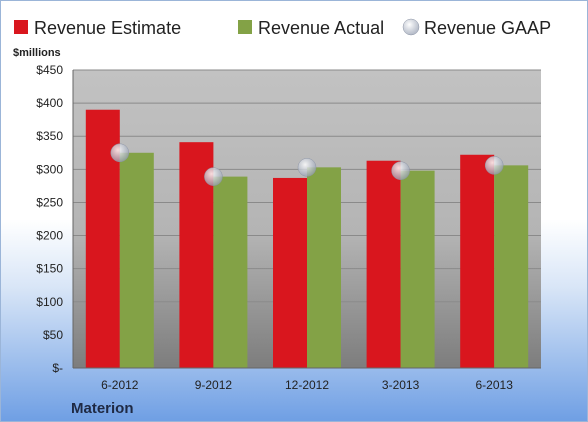 The width and height of the screenshot is (588, 422). Describe the element at coordinates (49, 136) in the screenshot. I see `y-tick-label: $350` at that location.